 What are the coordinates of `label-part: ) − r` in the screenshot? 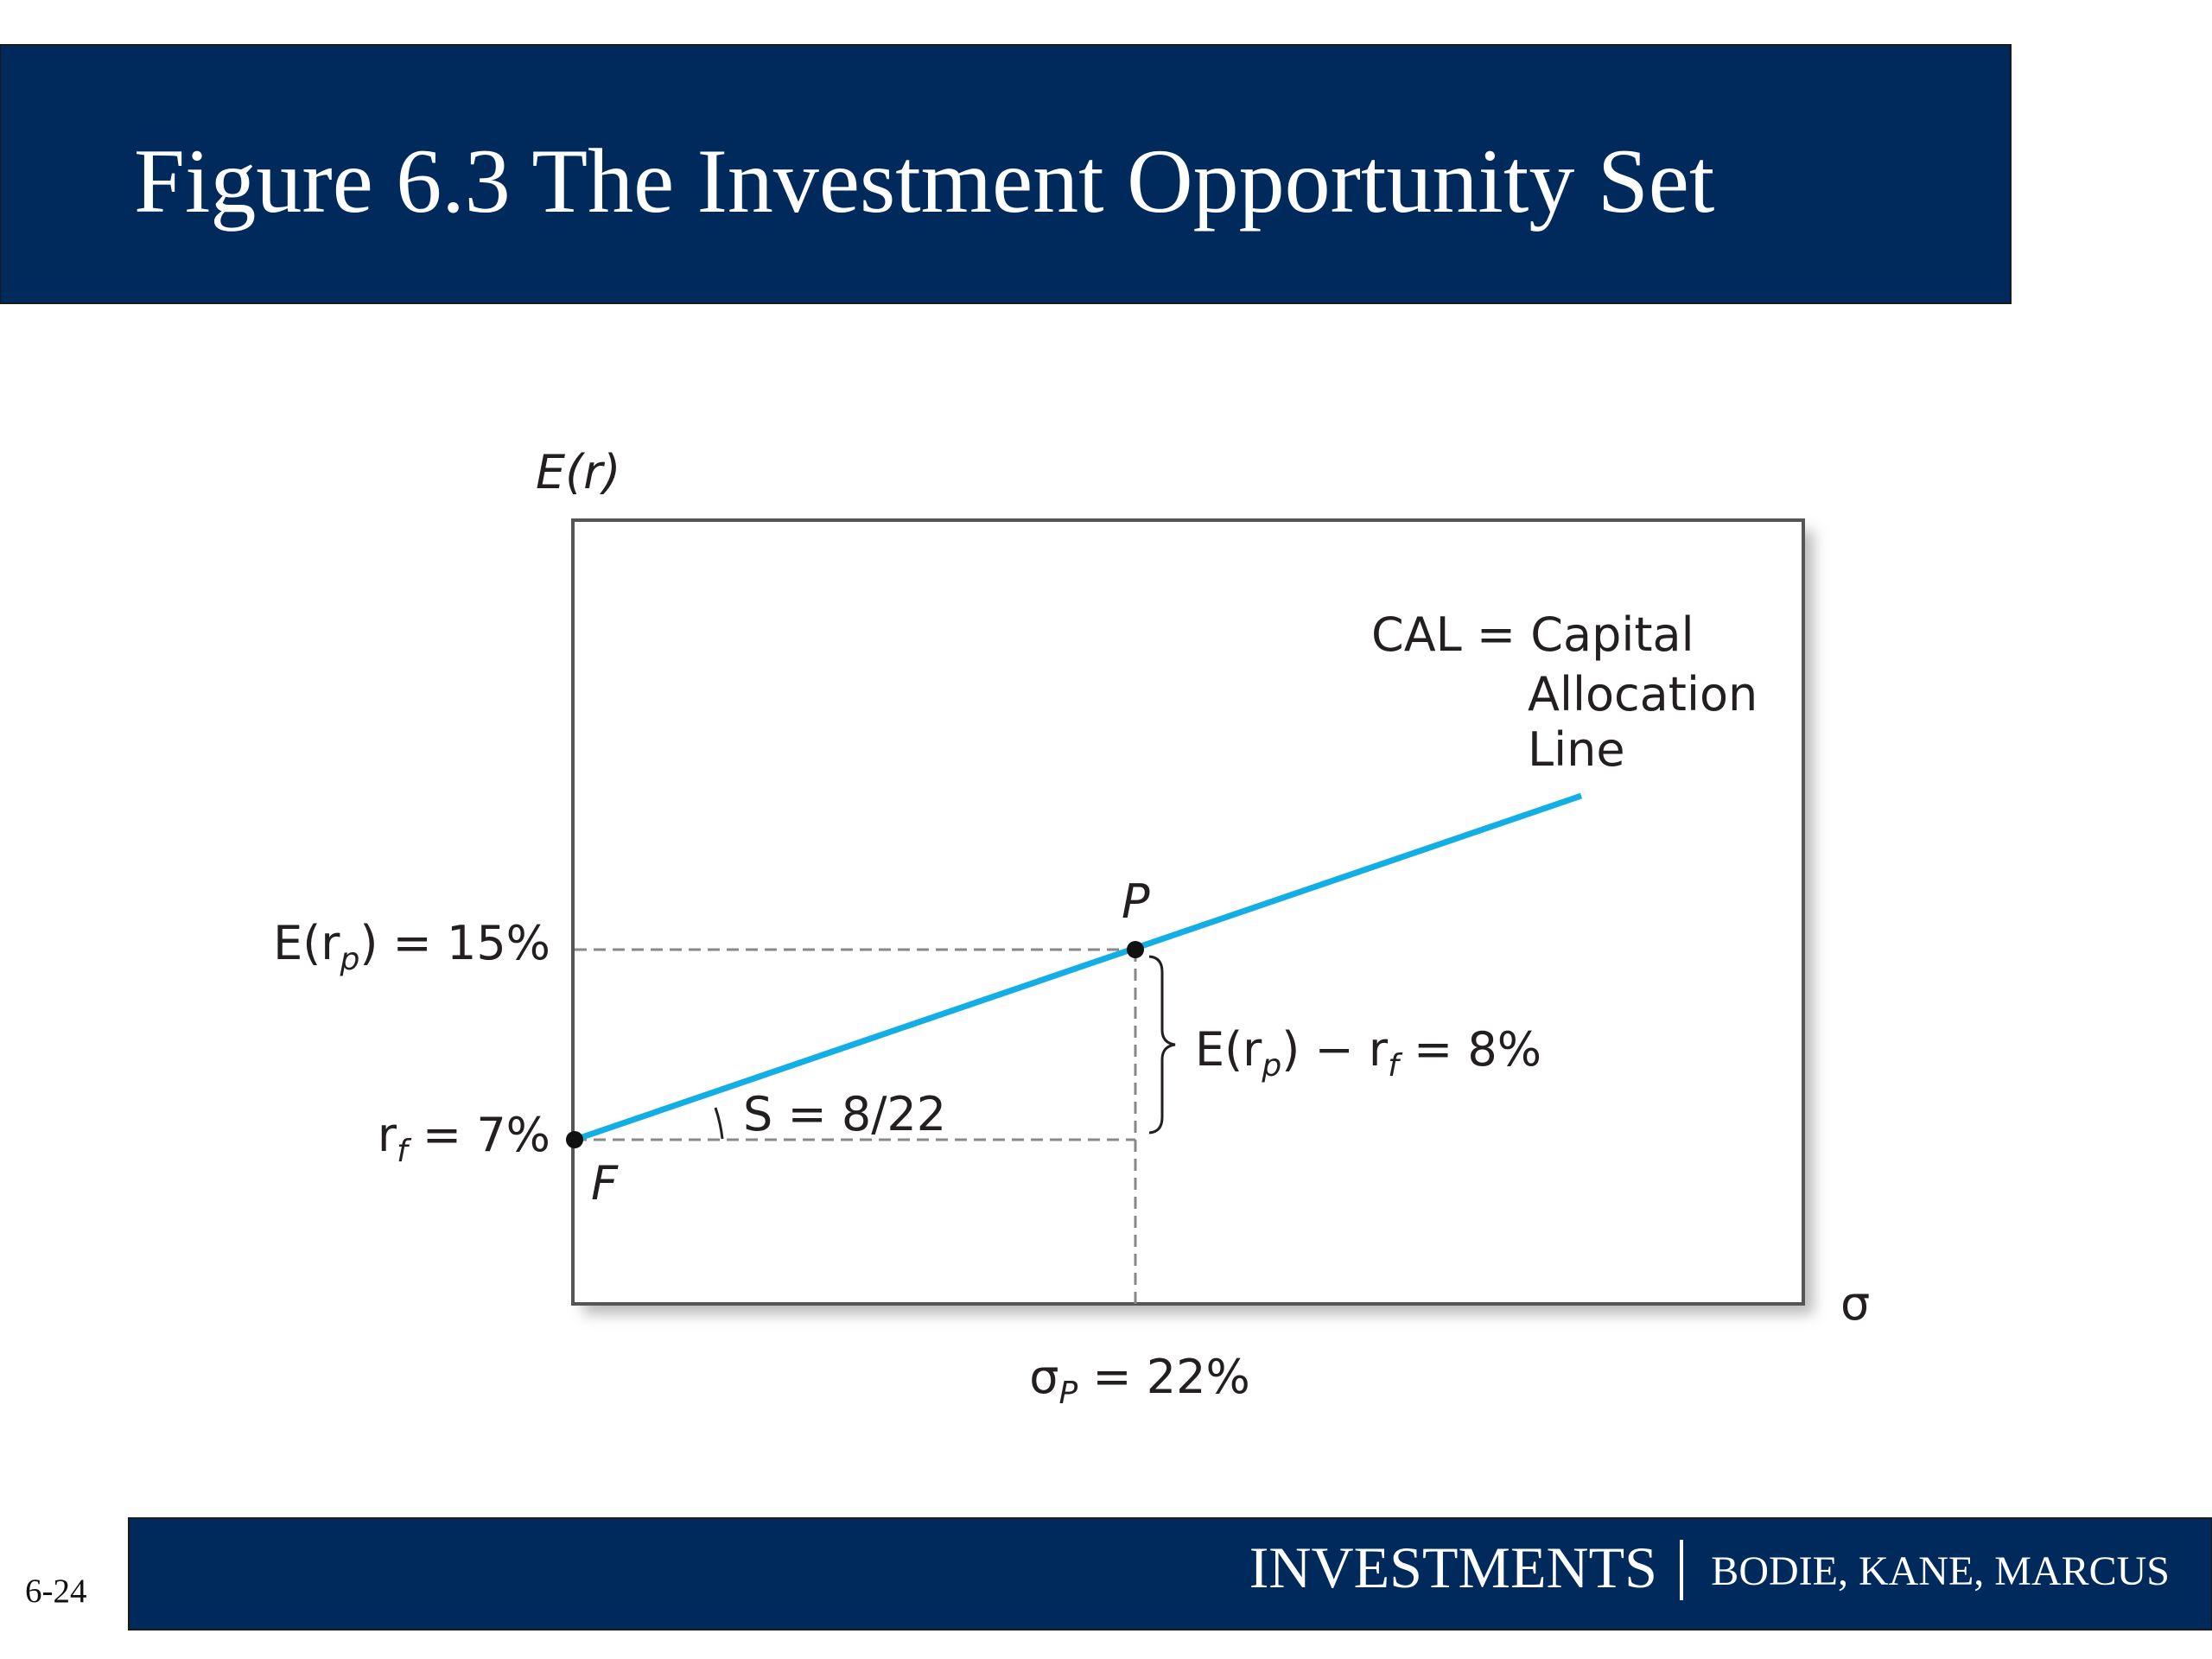 It's located at (1335, 1049).